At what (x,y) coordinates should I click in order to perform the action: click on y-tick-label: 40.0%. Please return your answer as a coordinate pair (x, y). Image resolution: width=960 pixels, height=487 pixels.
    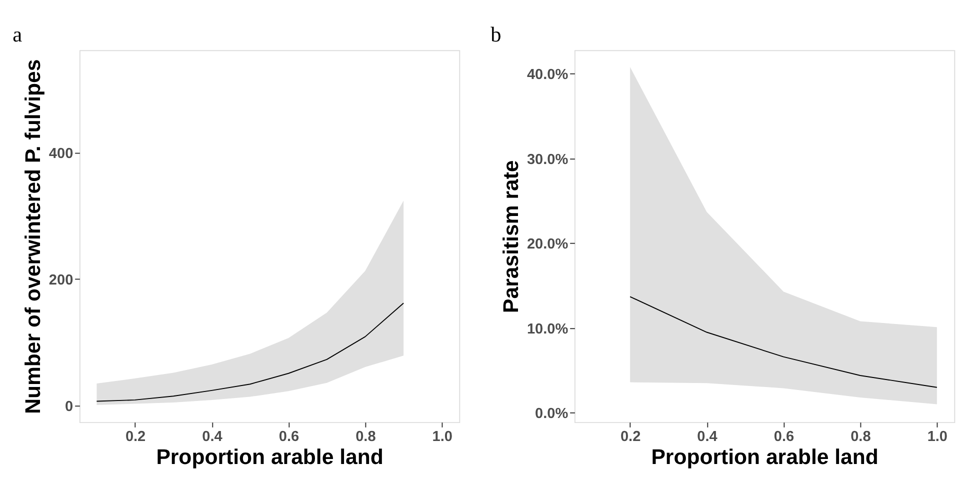
    Looking at the image, I should click on (547, 75).